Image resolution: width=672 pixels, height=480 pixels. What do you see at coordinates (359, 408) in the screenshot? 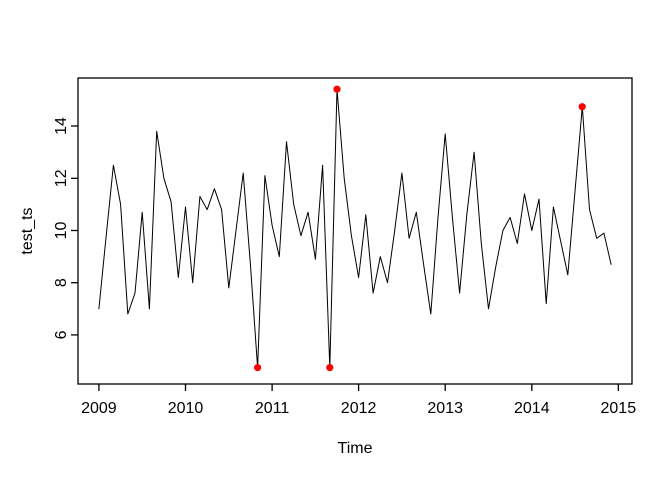
I see `x-tick-label: 2012` at bounding box center [359, 408].